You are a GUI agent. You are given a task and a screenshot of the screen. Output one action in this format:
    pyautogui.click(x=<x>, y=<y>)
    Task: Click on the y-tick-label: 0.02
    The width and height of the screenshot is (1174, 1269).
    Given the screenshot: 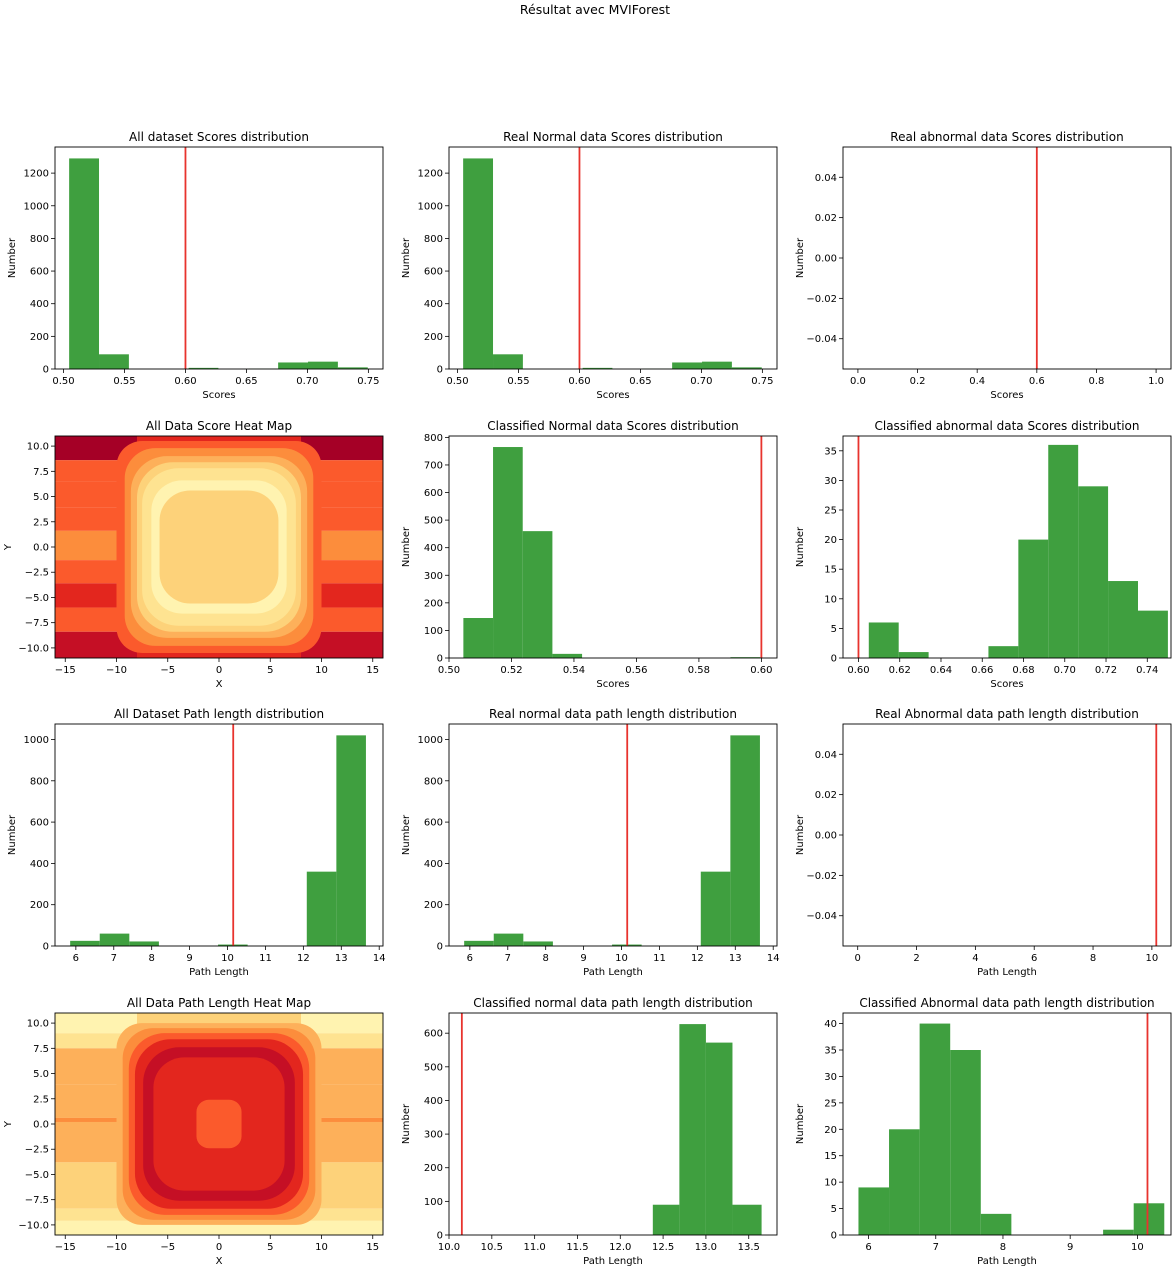 What is the action you would take?
    pyautogui.click(x=826, y=795)
    